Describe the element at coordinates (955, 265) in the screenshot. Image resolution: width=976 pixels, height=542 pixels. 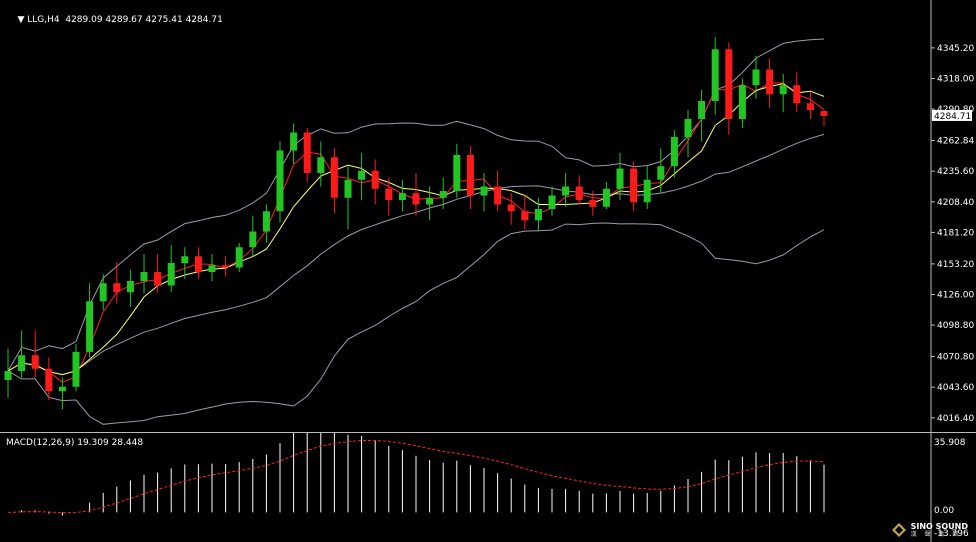
I see `price-tick-label: 4153.20` at that location.